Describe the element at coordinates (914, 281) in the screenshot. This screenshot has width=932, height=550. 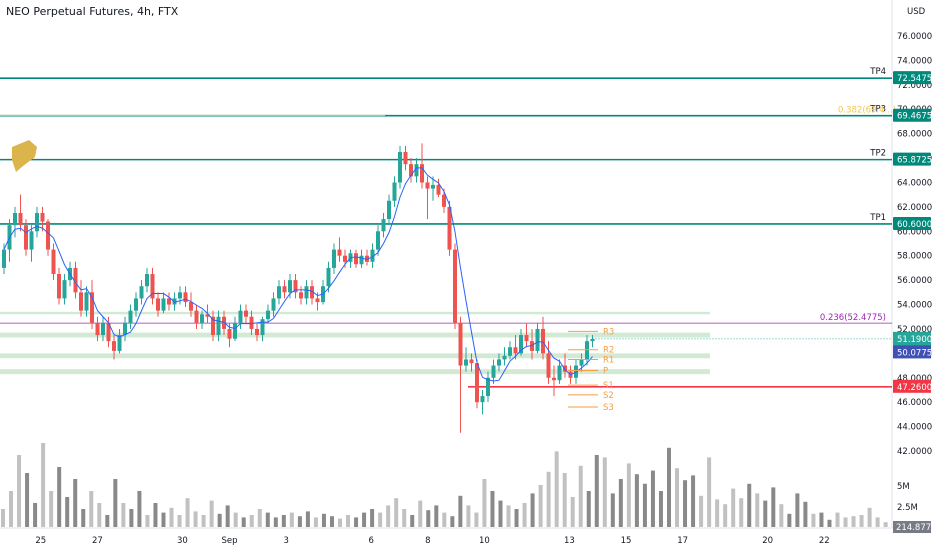
I see `y-tick-label: 56.0000` at that location.